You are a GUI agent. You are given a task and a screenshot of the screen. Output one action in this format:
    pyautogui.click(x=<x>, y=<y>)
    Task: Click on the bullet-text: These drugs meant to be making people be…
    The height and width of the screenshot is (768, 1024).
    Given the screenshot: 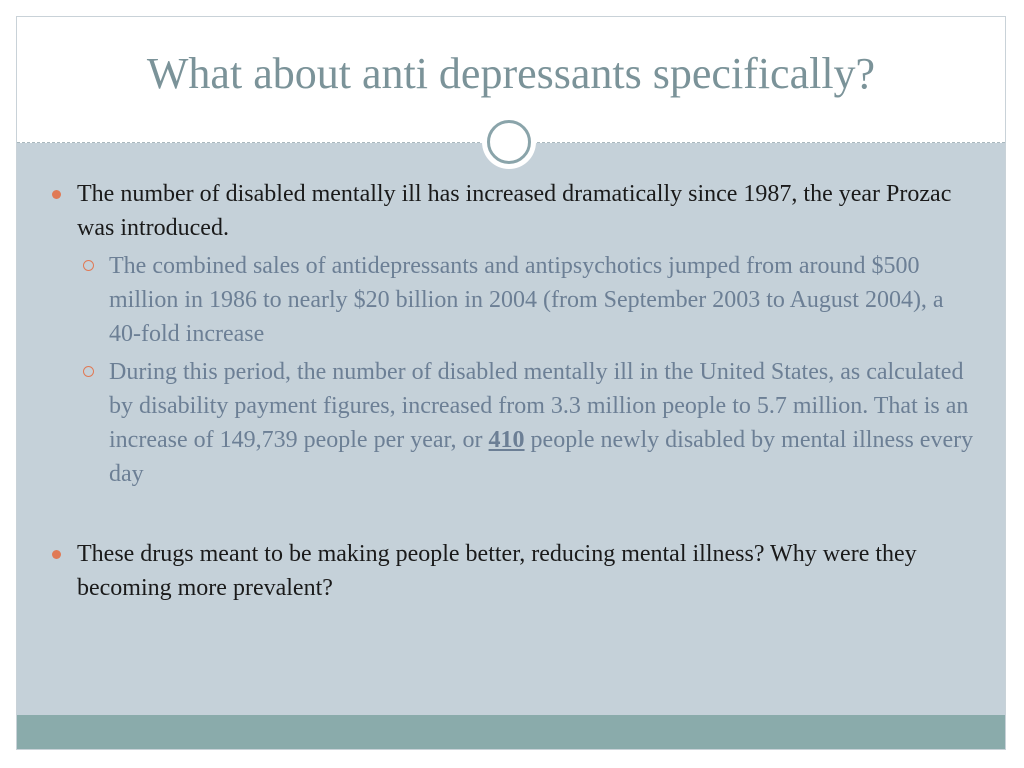 What is the action you would take?
    pyautogui.click(x=497, y=571)
    